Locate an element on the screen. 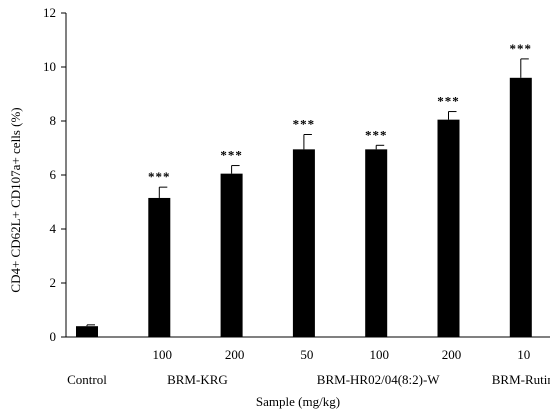  y-tick-label: 4 is located at coordinates (53, 228).